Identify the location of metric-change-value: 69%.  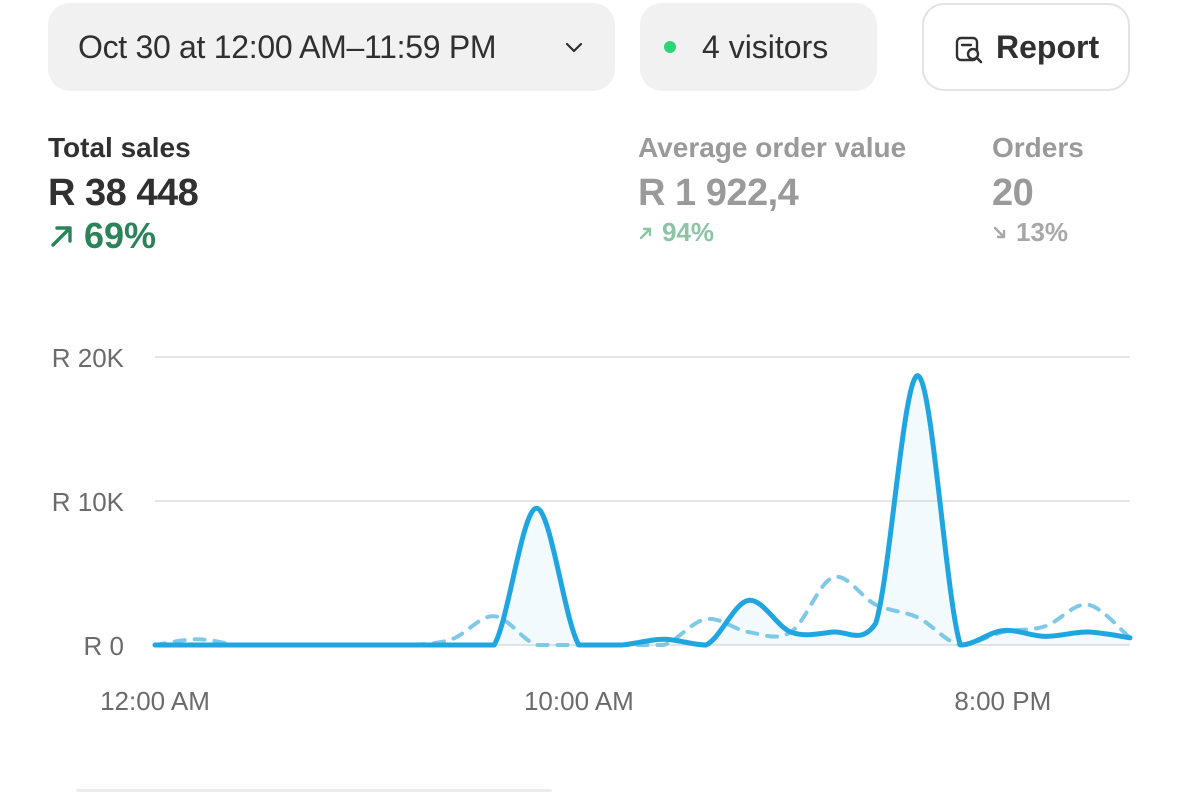
(120, 235).